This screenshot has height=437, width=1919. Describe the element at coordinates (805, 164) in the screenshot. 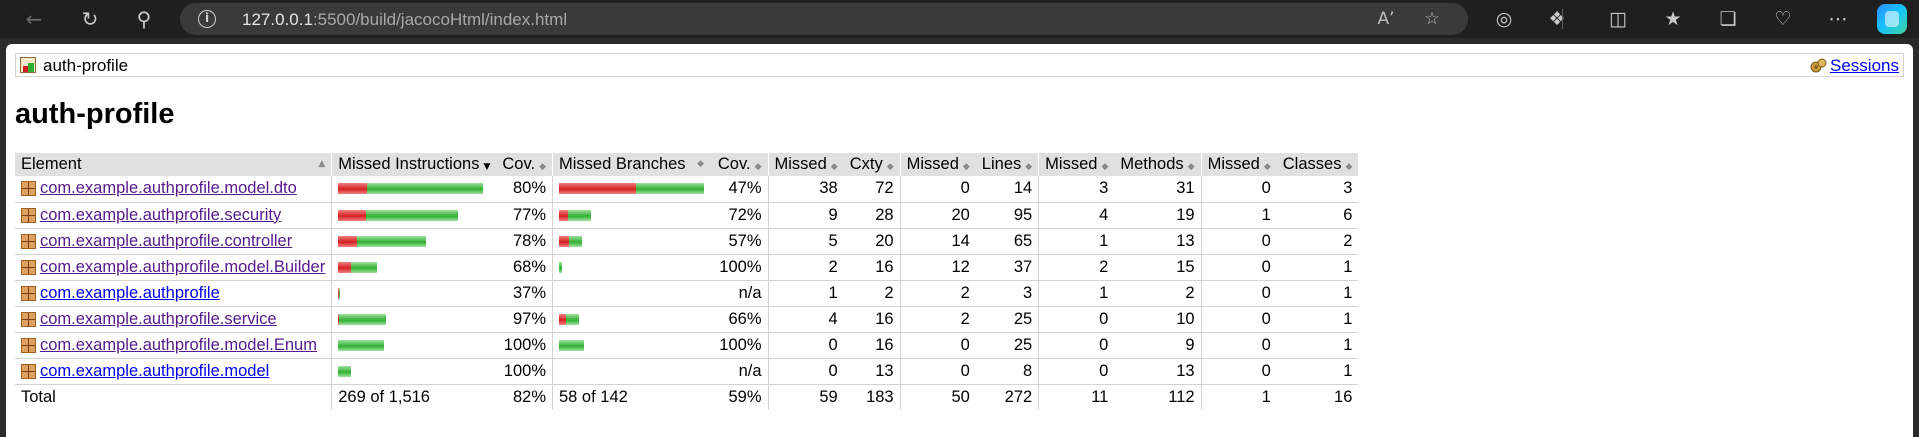

I see `col-cxty-missed: Missed ◆` at that location.